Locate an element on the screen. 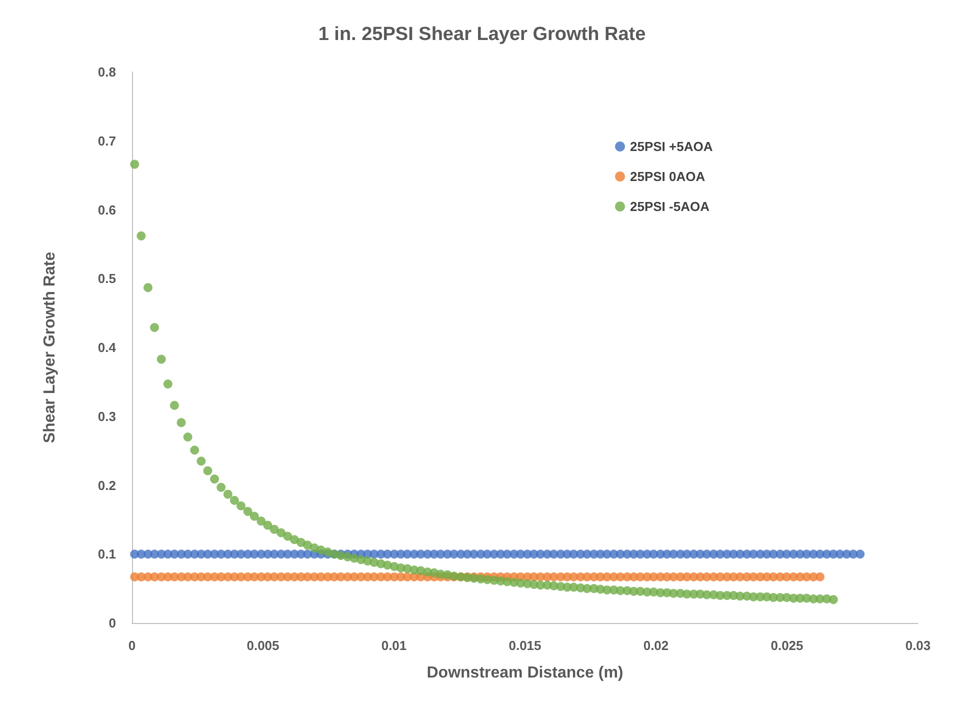 The width and height of the screenshot is (964, 707). x-tick-label: 0.025 is located at coordinates (787, 645).